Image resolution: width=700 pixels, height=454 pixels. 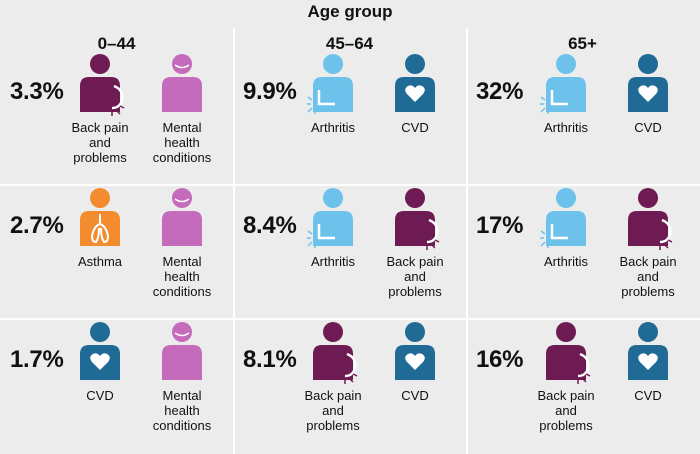 I want to click on prevalence-value: 8.1%, so click(x=270, y=359).